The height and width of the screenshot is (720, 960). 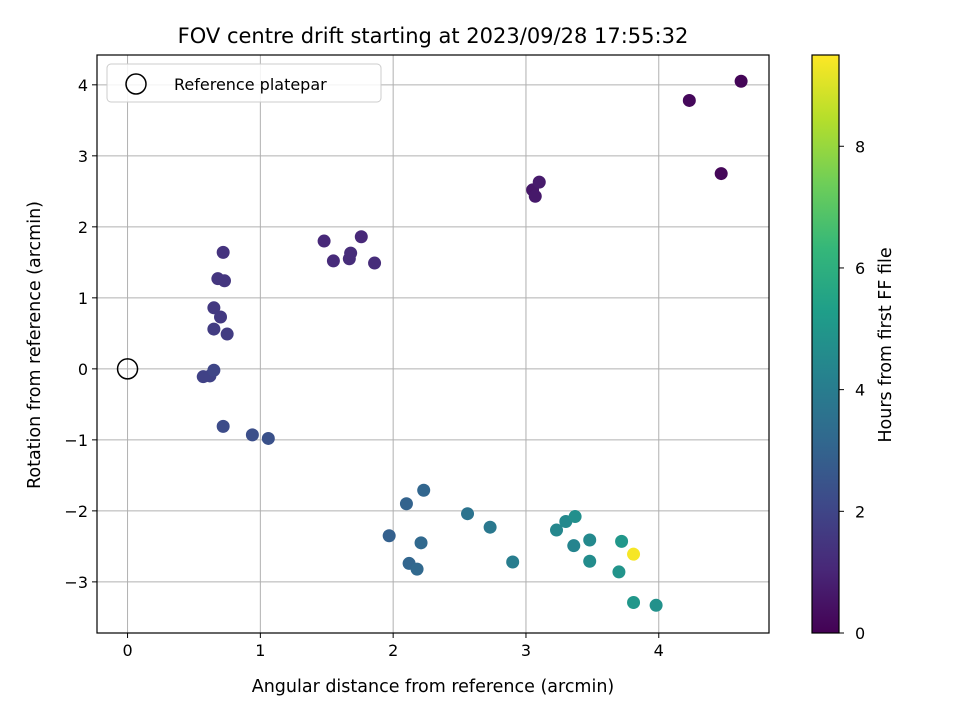 What do you see at coordinates (433, 687) in the screenshot?
I see `x-axis-label: Angular distance from reference (arcmin)` at bounding box center [433, 687].